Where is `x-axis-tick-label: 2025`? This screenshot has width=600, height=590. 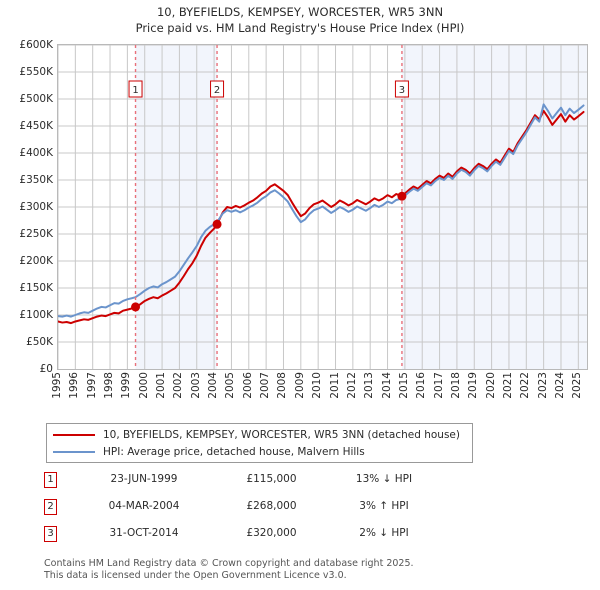
x-axis-tick-label: 2025 is located at coordinates (577, 385).